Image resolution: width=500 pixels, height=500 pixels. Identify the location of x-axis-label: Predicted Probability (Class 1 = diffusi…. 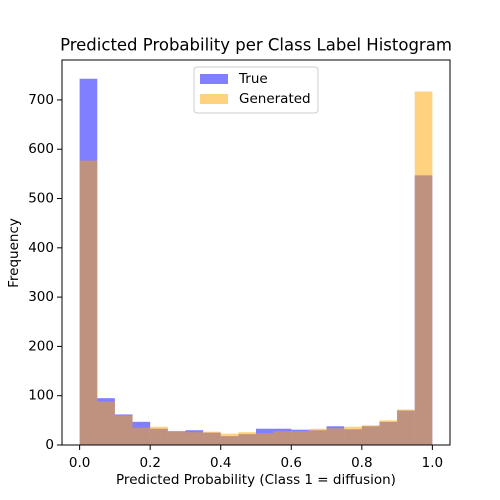
(256, 480).